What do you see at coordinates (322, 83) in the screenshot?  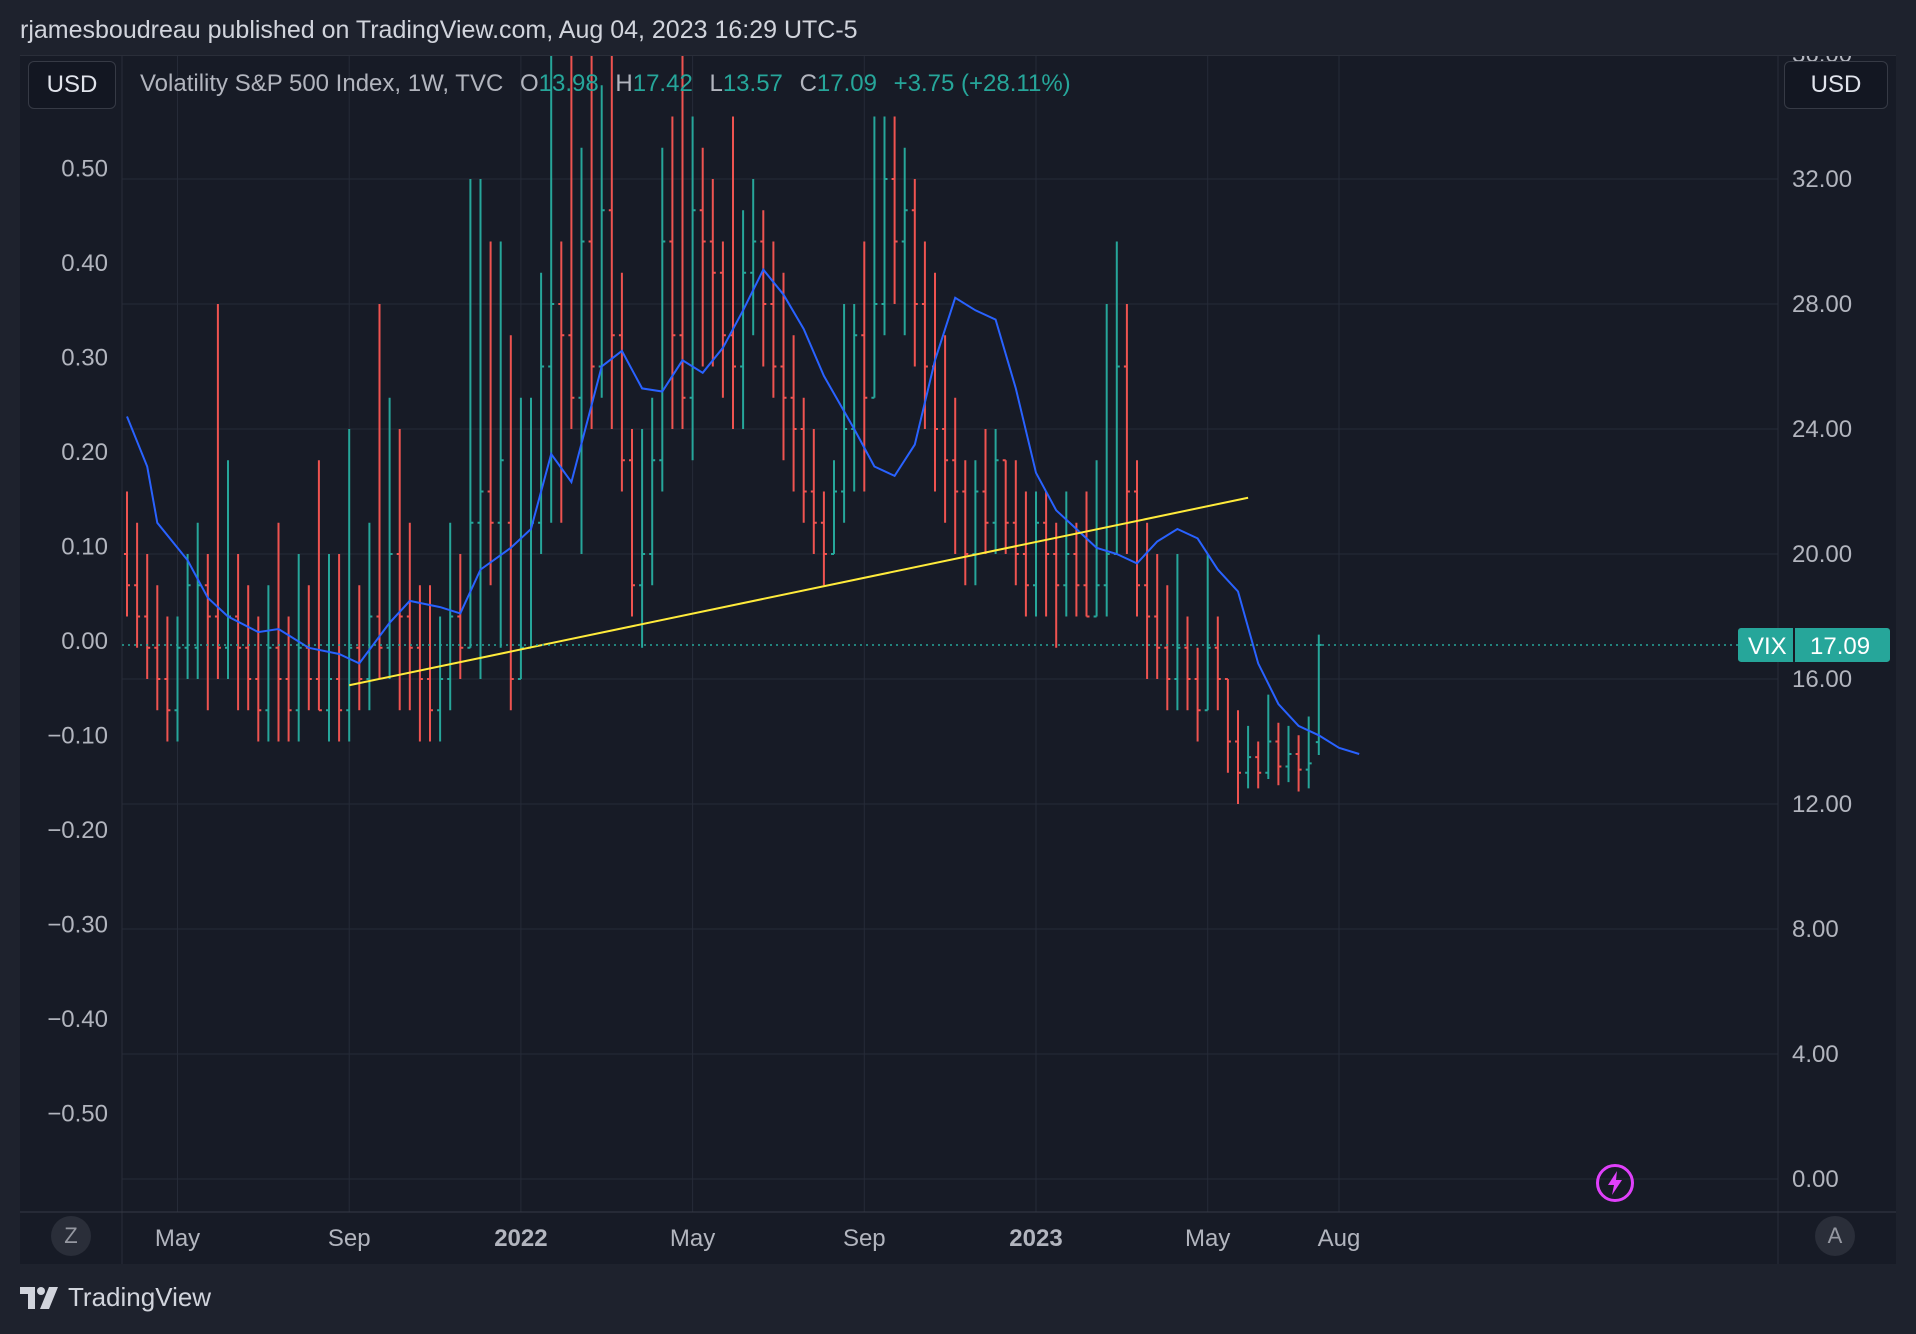 I see `legend-symbol: Volatility S&P 500 Index, 1W, TVC` at bounding box center [322, 83].